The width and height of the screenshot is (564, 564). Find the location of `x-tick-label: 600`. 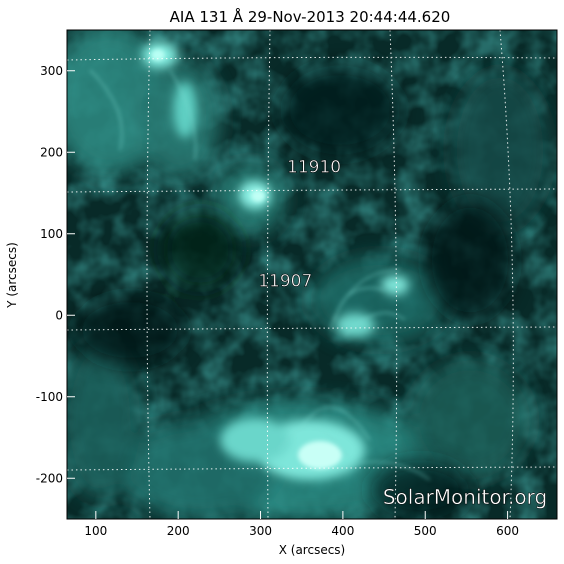

x-tick-label: 600 is located at coordinates (507, 531).